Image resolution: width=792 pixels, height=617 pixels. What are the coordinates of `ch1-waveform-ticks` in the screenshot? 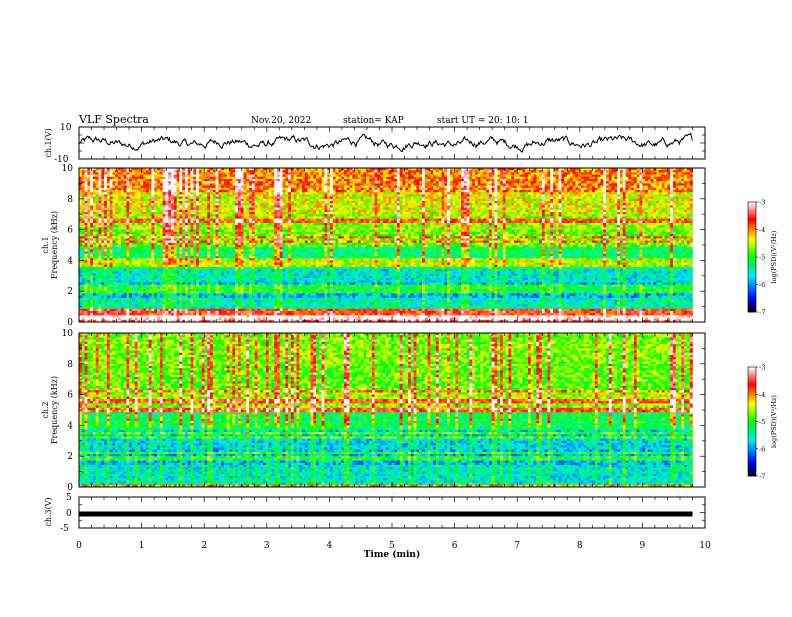 It's located at (392, 143).